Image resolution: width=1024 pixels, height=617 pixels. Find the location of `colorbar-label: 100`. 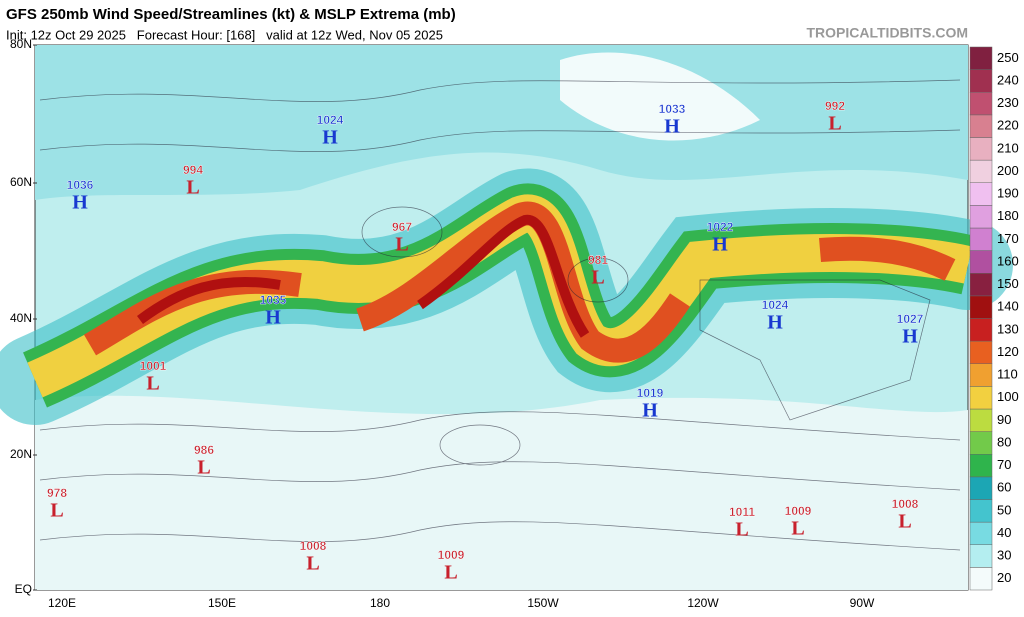

colorbar-label: 100 is located at coordinates (1008, 396).